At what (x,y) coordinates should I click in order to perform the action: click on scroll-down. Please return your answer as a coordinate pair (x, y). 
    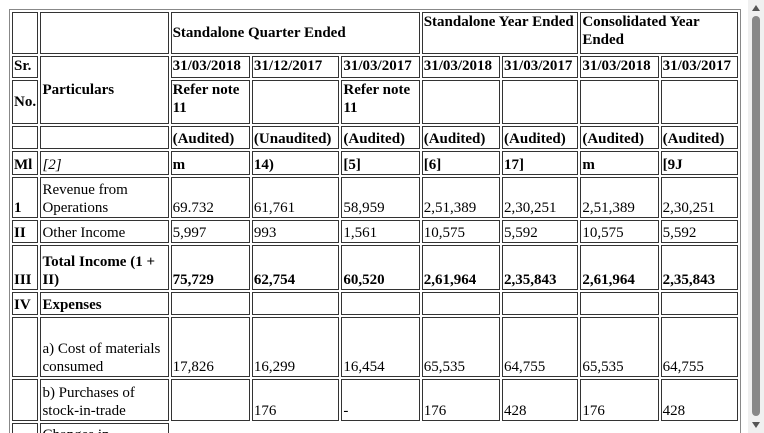
    Looking at the image, I should click on (756, 425).